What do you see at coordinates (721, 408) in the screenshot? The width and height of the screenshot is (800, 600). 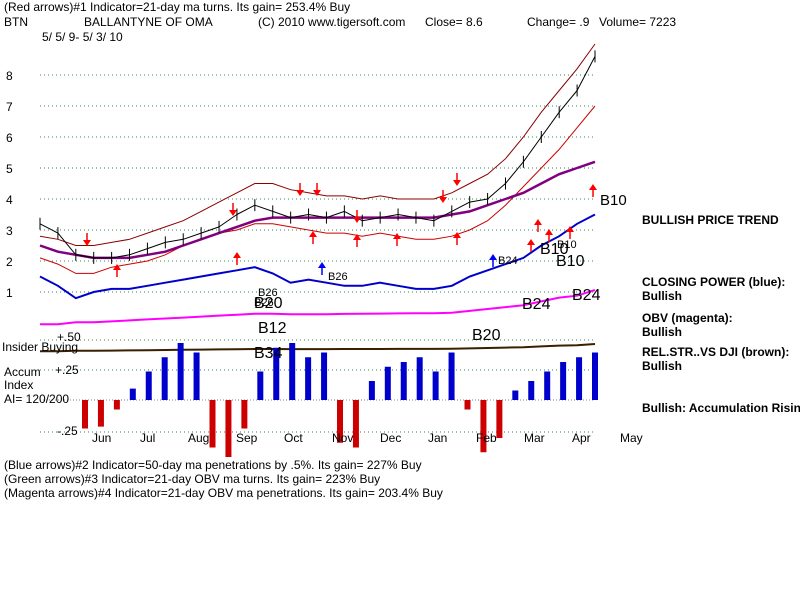 I see `accum-status: Bullish: Accumulation Rising` at bounding box center [721, 408].